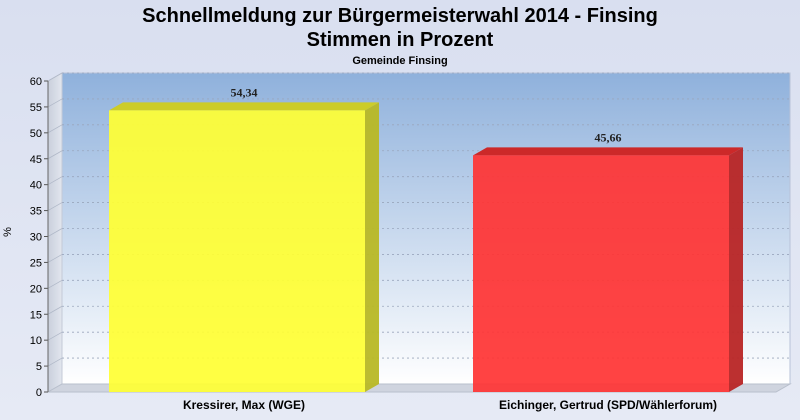  What do you see at coordinates (36, 315) in the screenshot?
I see `y-tick-label: 15` at bounding box center [36, 315].